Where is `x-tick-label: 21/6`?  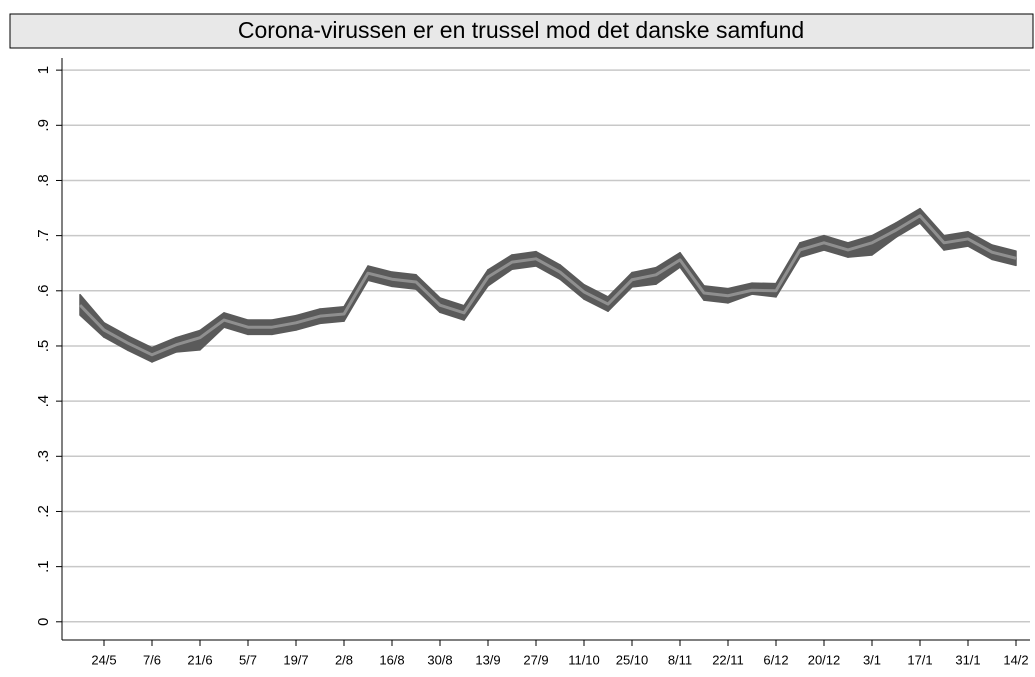
x-tick-label: 21/6 is located at coordinates (199, 659).